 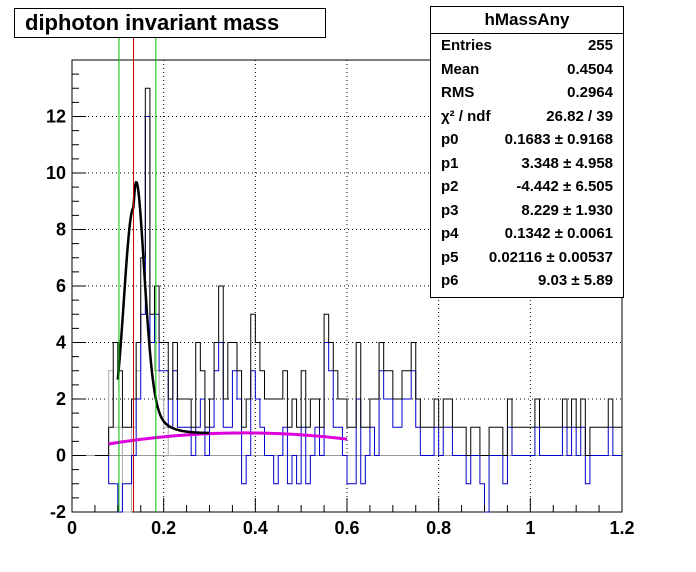 I want to click on stats-value: 9.03 ± 5.89, so click(x=575, y=280).